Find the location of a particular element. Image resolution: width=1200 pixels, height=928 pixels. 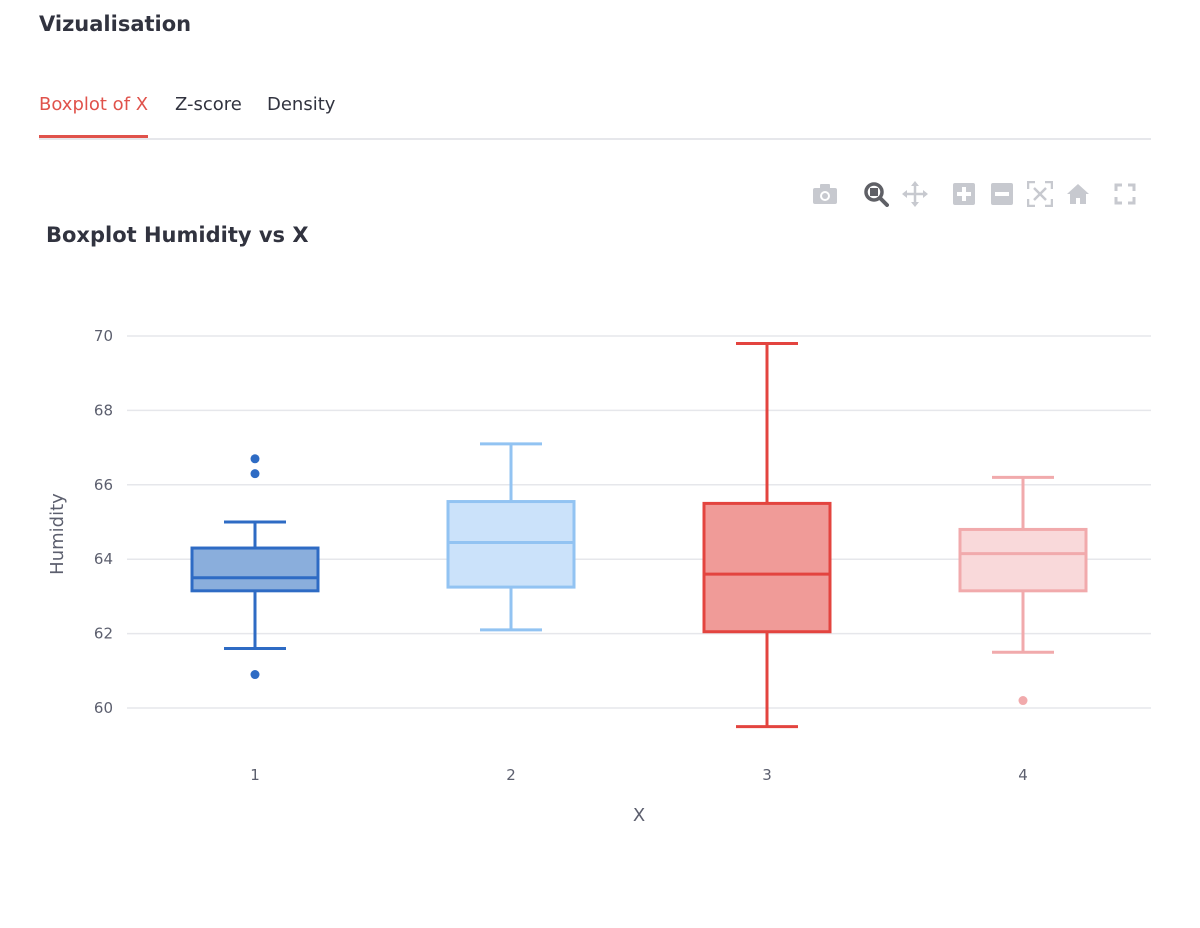

x-tick-label: 3 is located at coordinates (767, 775).